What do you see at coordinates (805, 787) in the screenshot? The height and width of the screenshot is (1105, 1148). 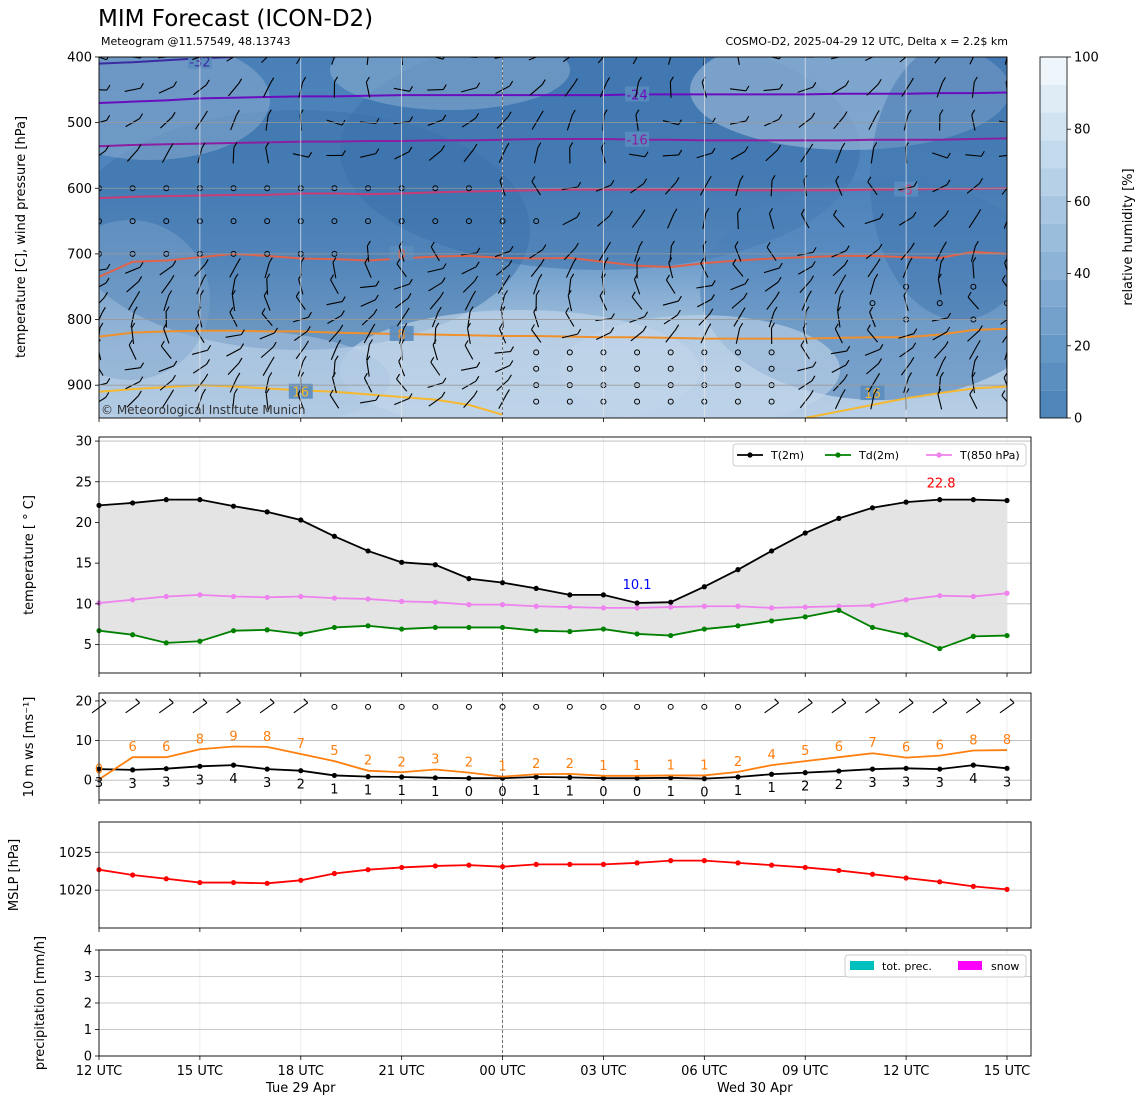 I see `wind-value-label: 2` at bounding box center [805, 787].